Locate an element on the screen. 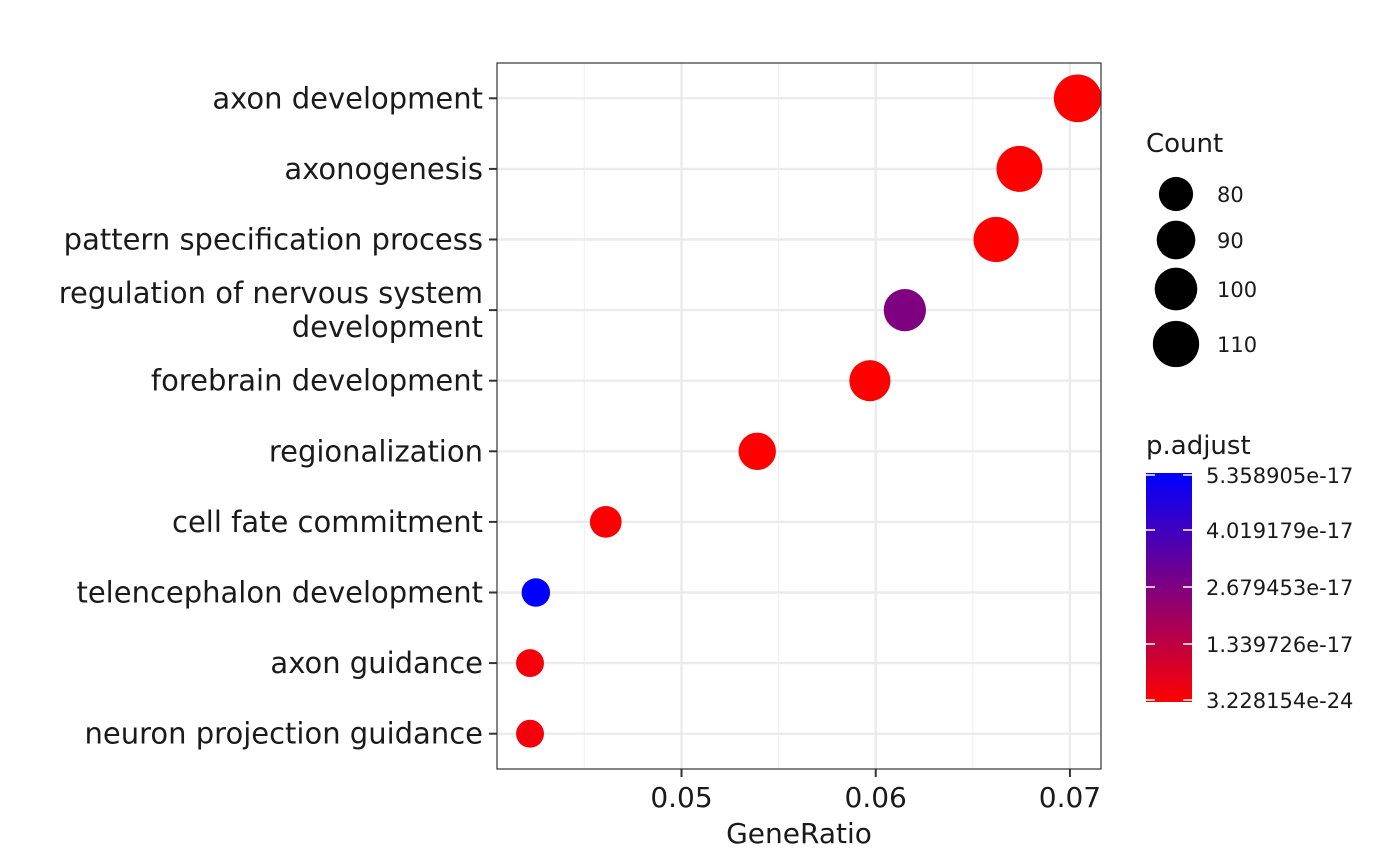 Image resolution: width=1400 pixels, height=865 pixels. x-tick-label: 0.06 is located at coordinates (876, 797).